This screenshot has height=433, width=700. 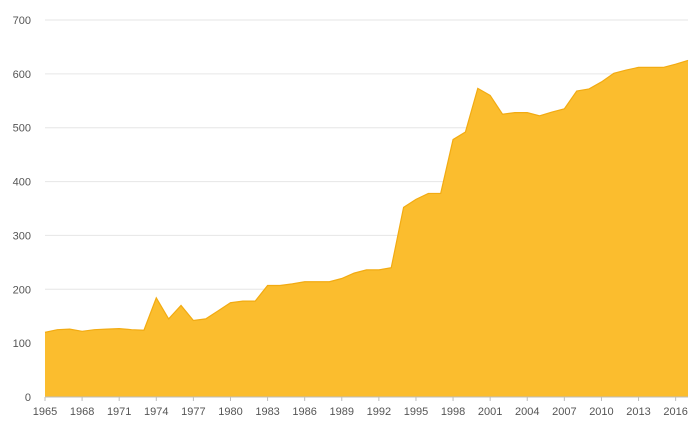 I want to click on x-tick-label: 2013, so click(x=638, y=412).